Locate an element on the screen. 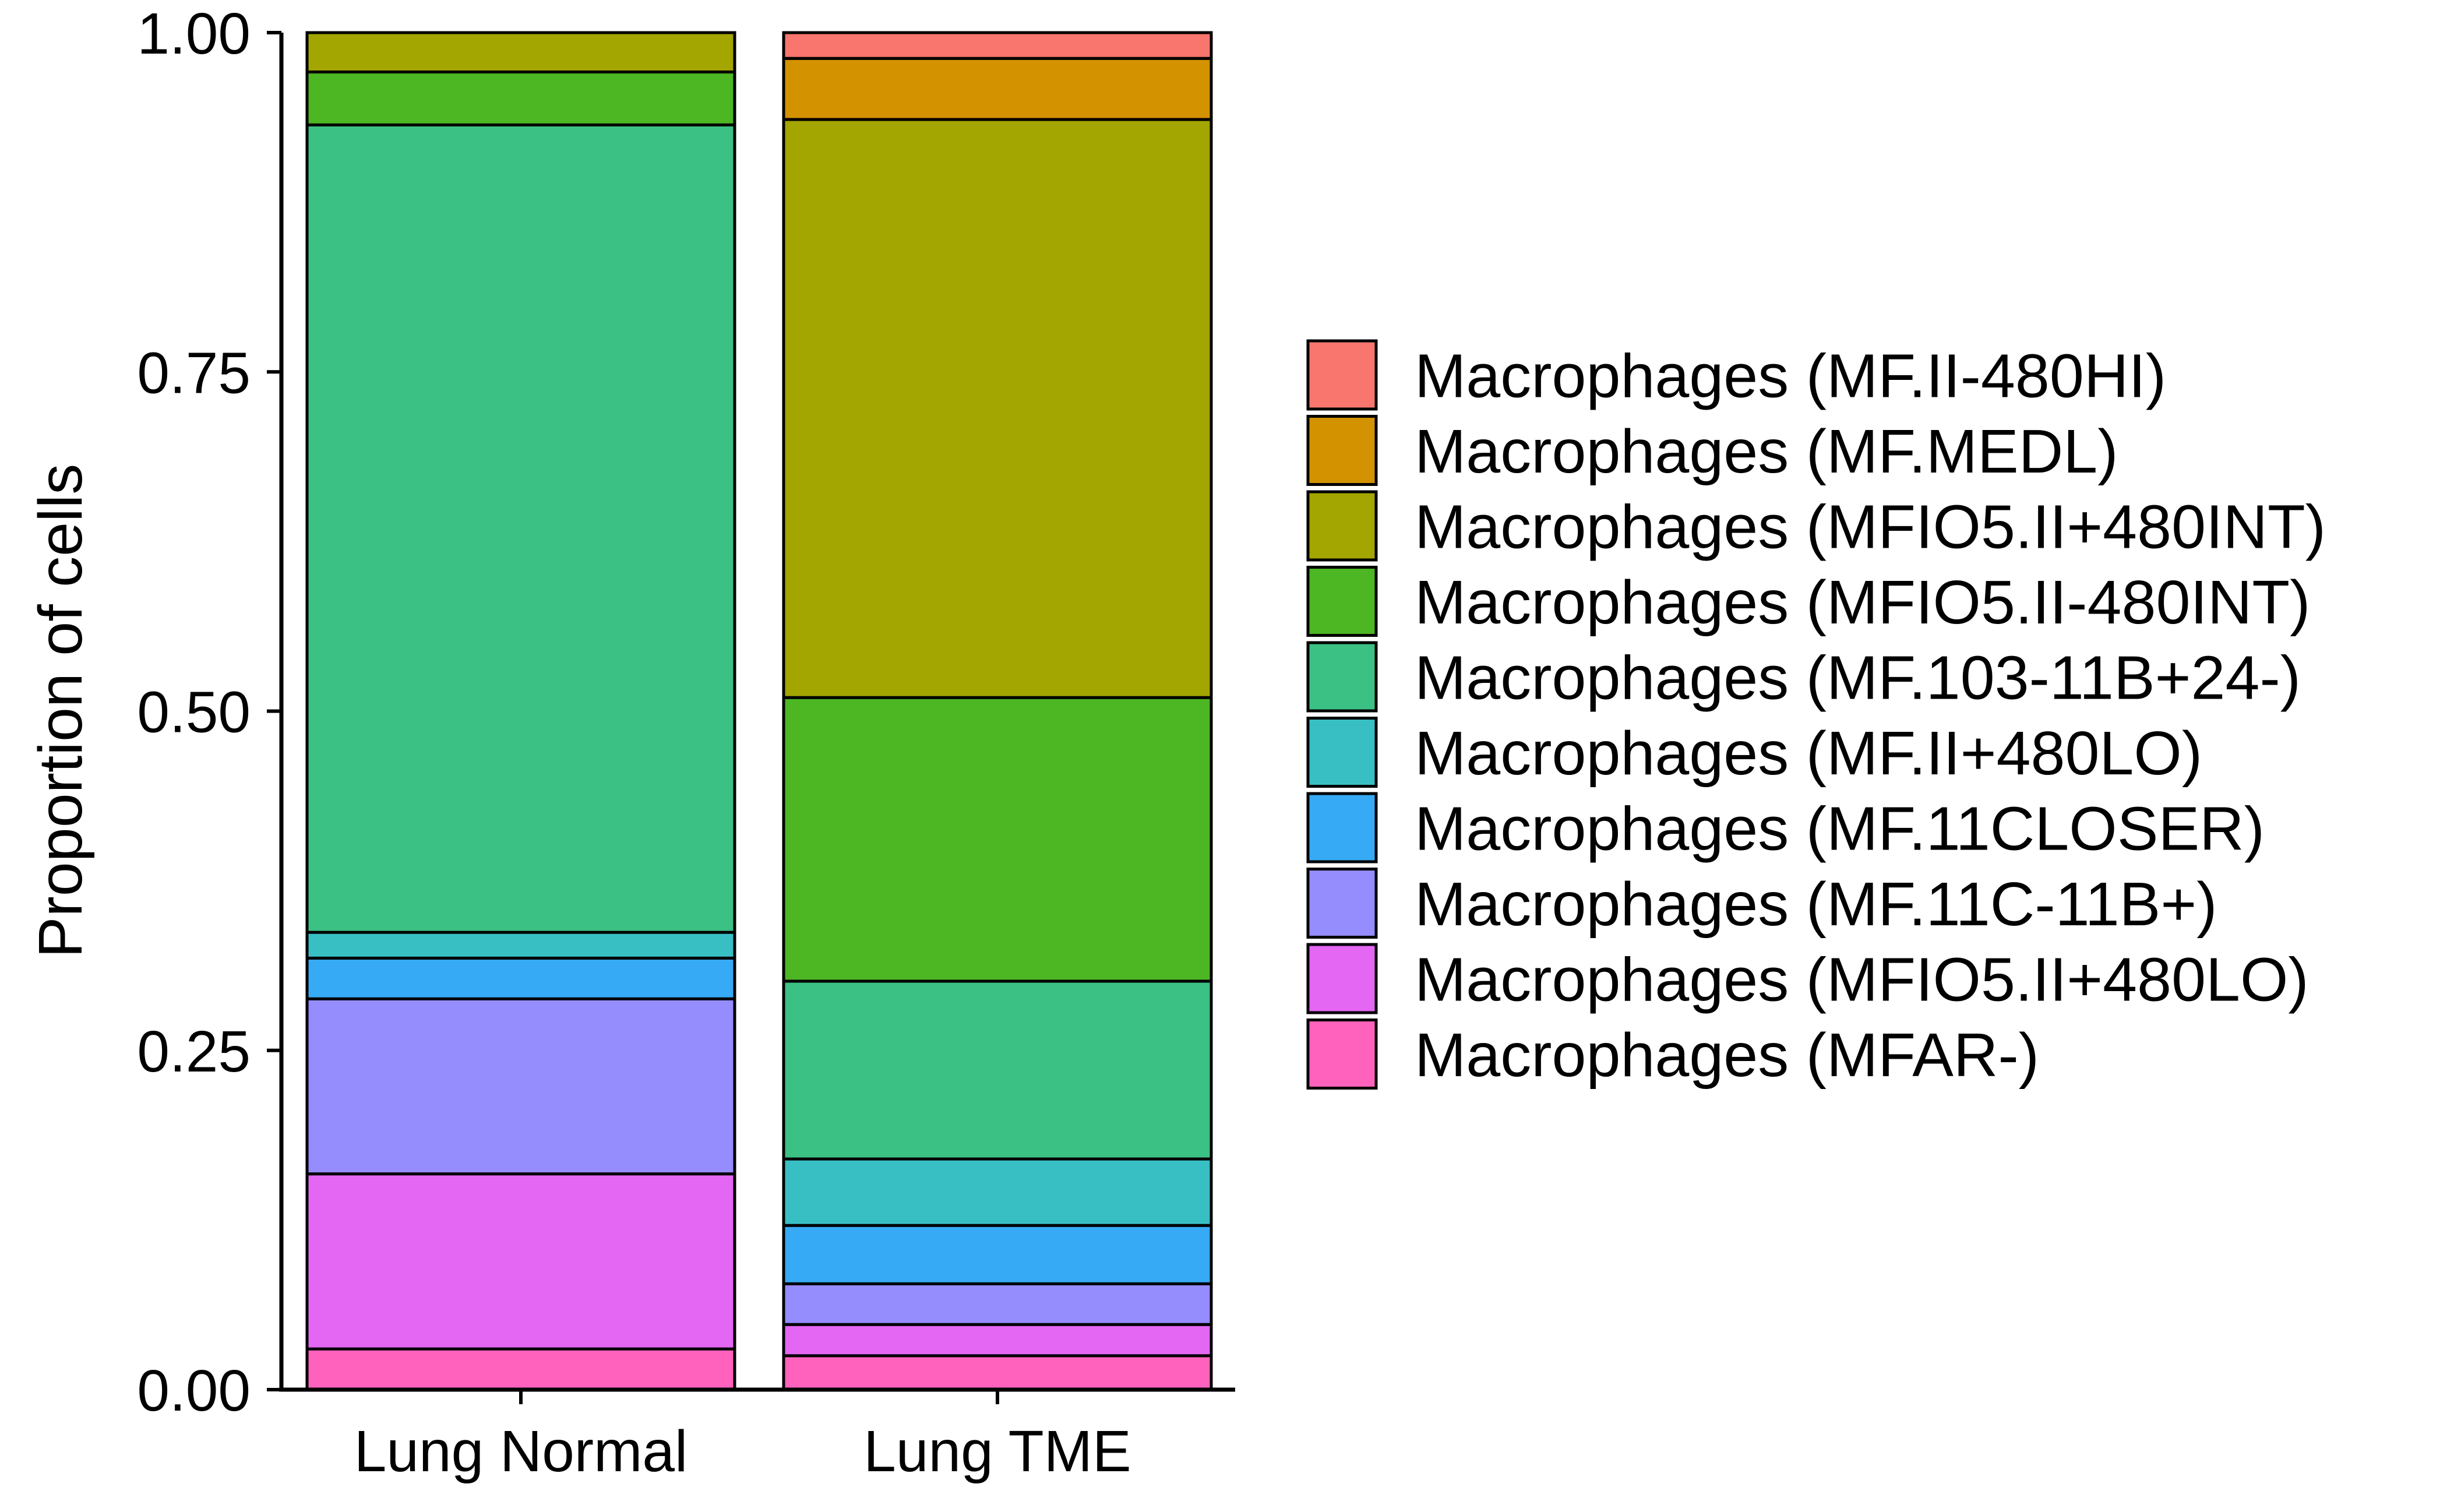  x-tick-label: Lung TME is located at coordinates (997, 1451).